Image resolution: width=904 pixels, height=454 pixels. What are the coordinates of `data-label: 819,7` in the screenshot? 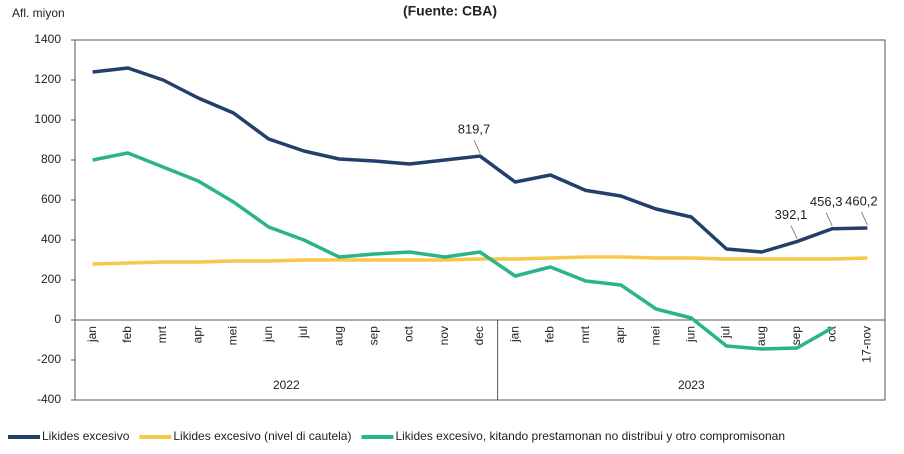 It's located at (474, 128).